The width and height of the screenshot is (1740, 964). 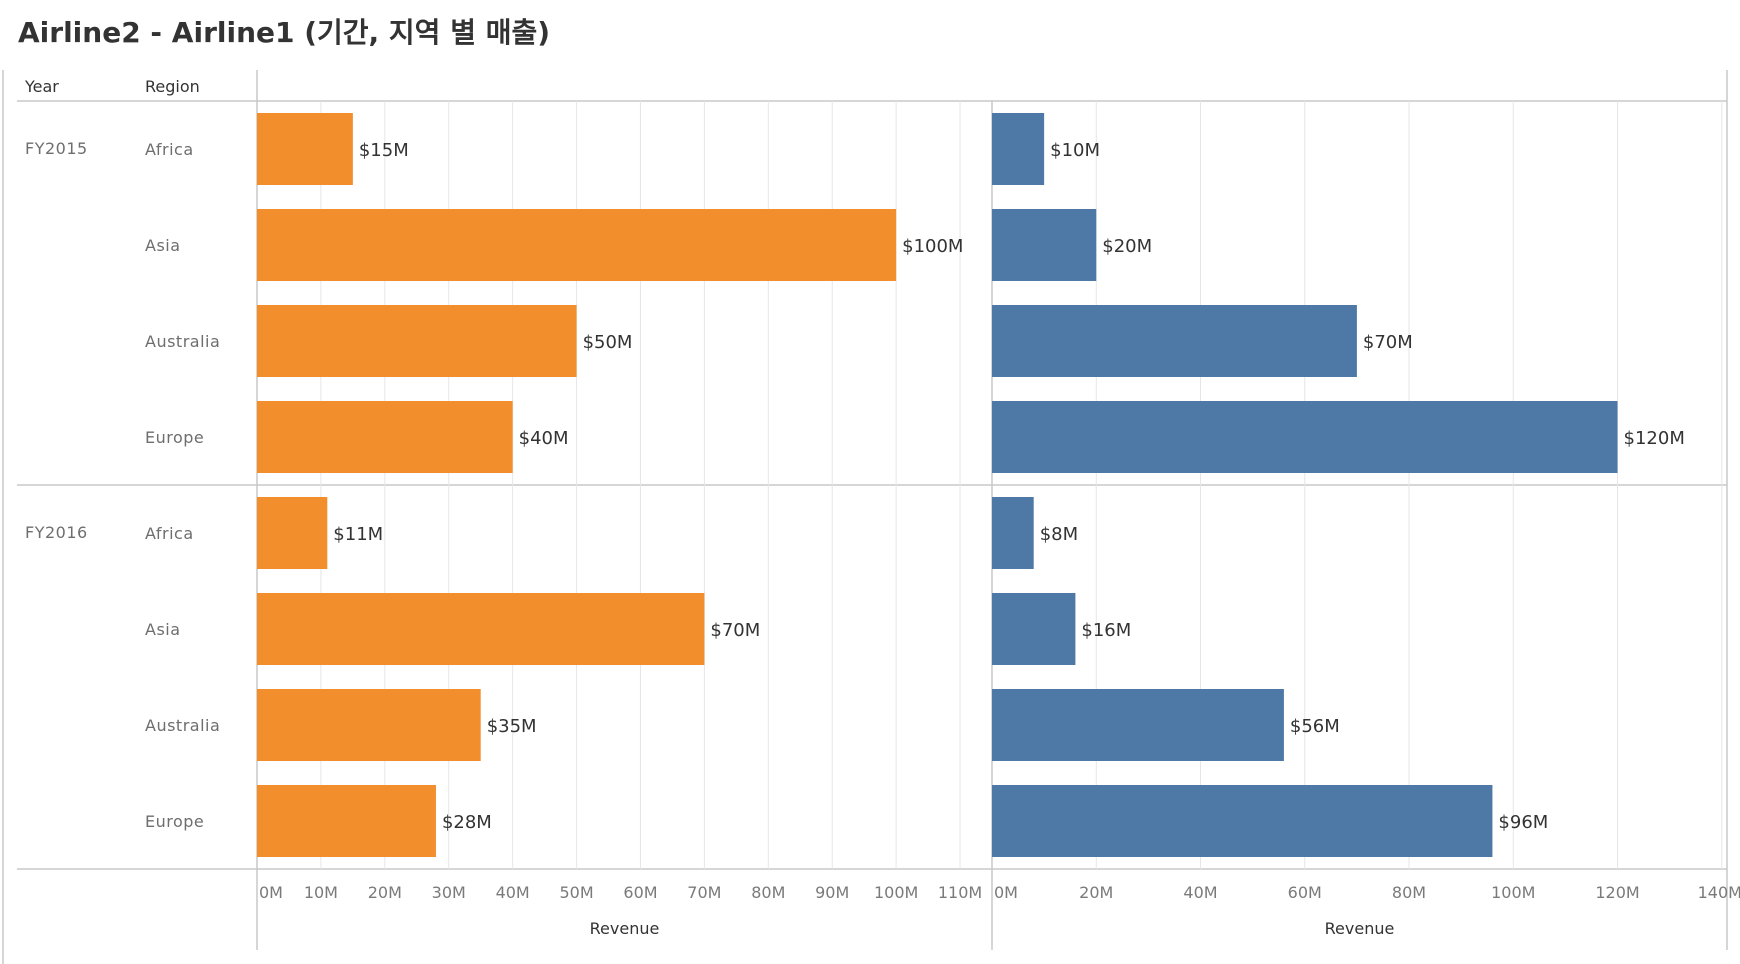 What do you see at coordinates (1719, 892) in the screenshot?
I see `tick-label: 140M` at bounding box center [1719, 892].